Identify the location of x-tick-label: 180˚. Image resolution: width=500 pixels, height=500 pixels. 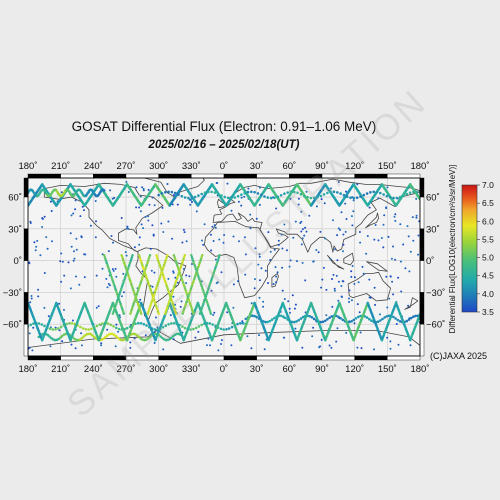
(27, 166).